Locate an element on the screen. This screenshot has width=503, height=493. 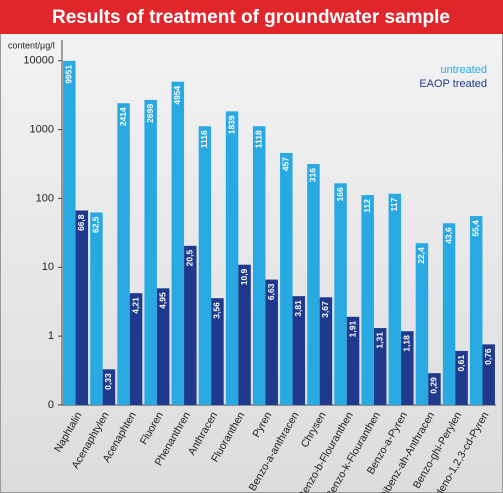
y-tick-label: 0 is located at coordinates (51, 405).